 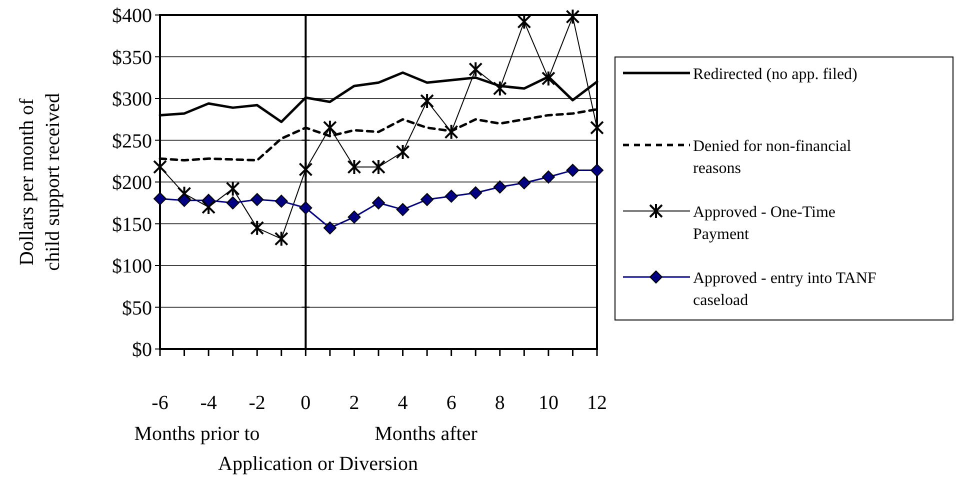 What do you see at coordinates (597, 403) in the screenshot?
I see `x-tick-label: 12` at bounding box center [597, 403].